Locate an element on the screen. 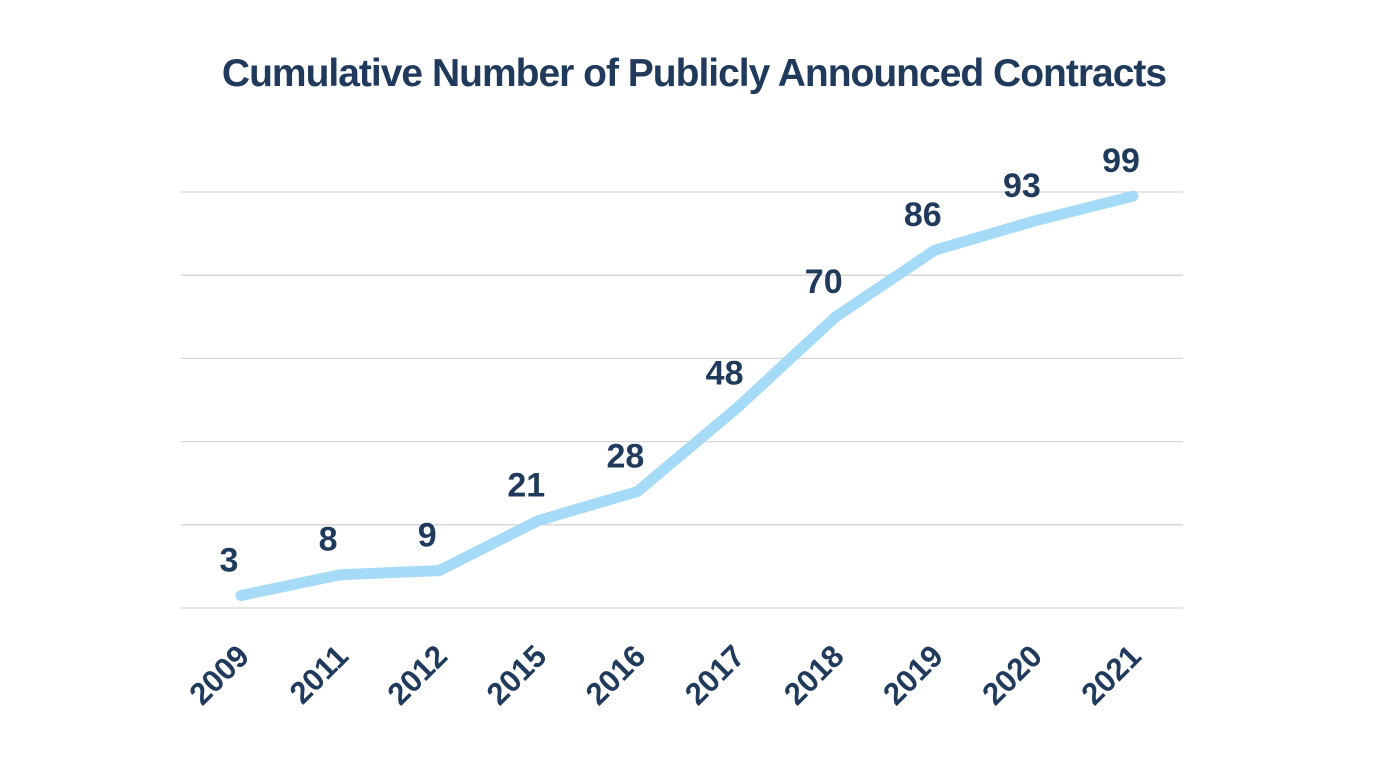 This screenshot has height=778, width=1388. data-label: 8 is located at coordinates (328, 540).